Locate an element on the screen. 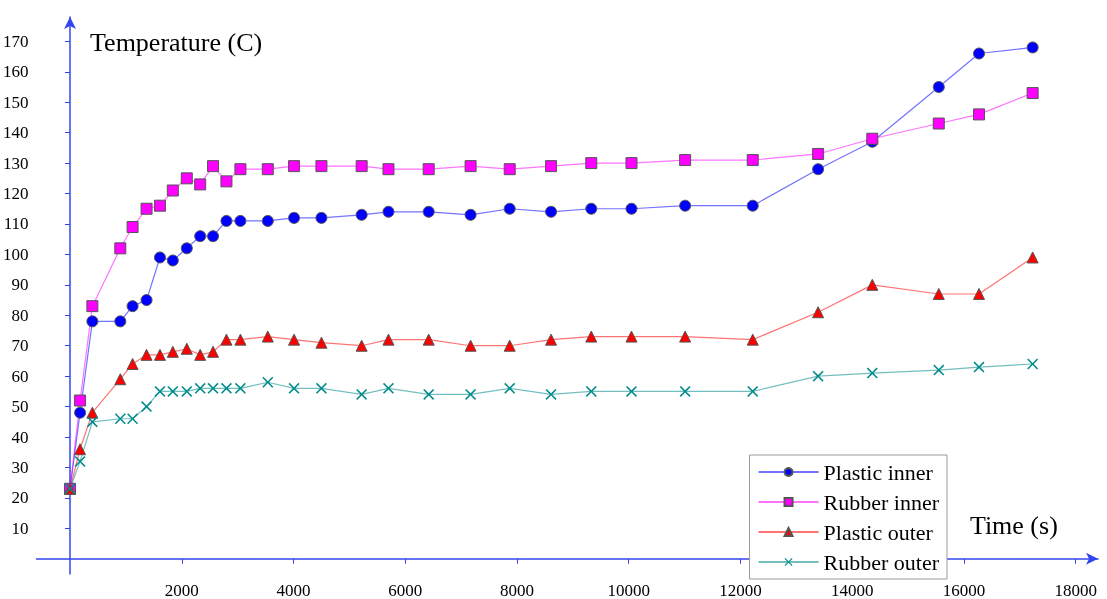  y-tick-label: 100 is located at coordinates (16, 254).